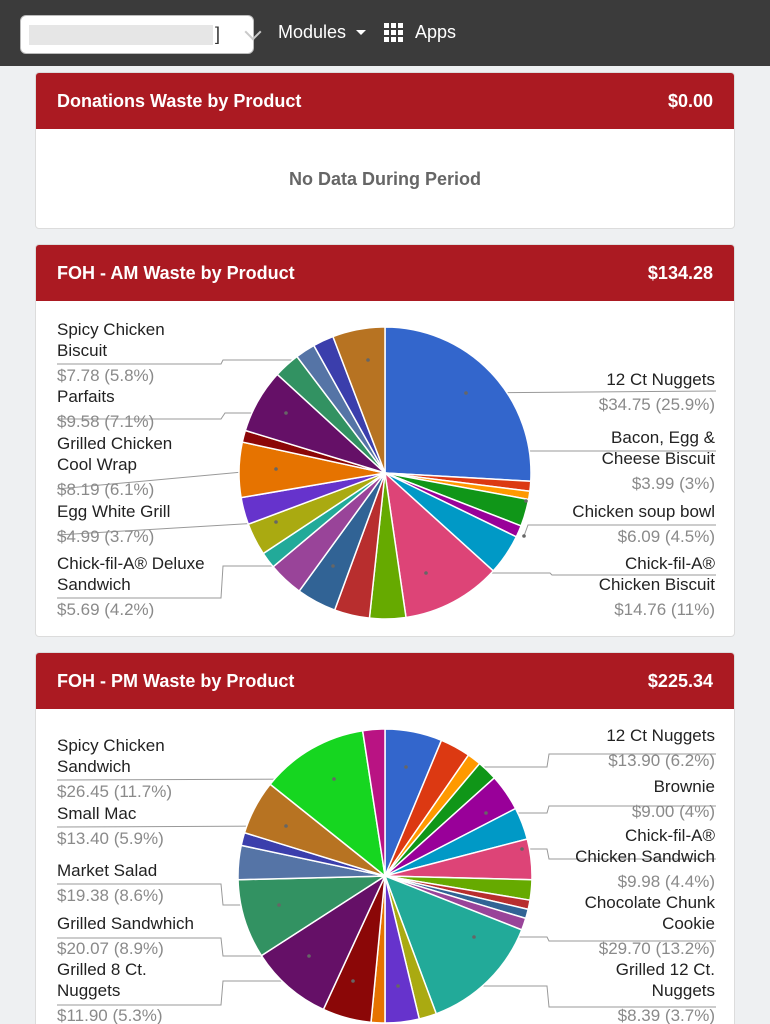 Image resolution: width=770 pixels, height=1024 pixels. What do you see at coordinates (110, 883) in the screenshot?
I see `pm-label-2: Market Salad $19.38 (8.6%)` at bounding box center [110, 883].